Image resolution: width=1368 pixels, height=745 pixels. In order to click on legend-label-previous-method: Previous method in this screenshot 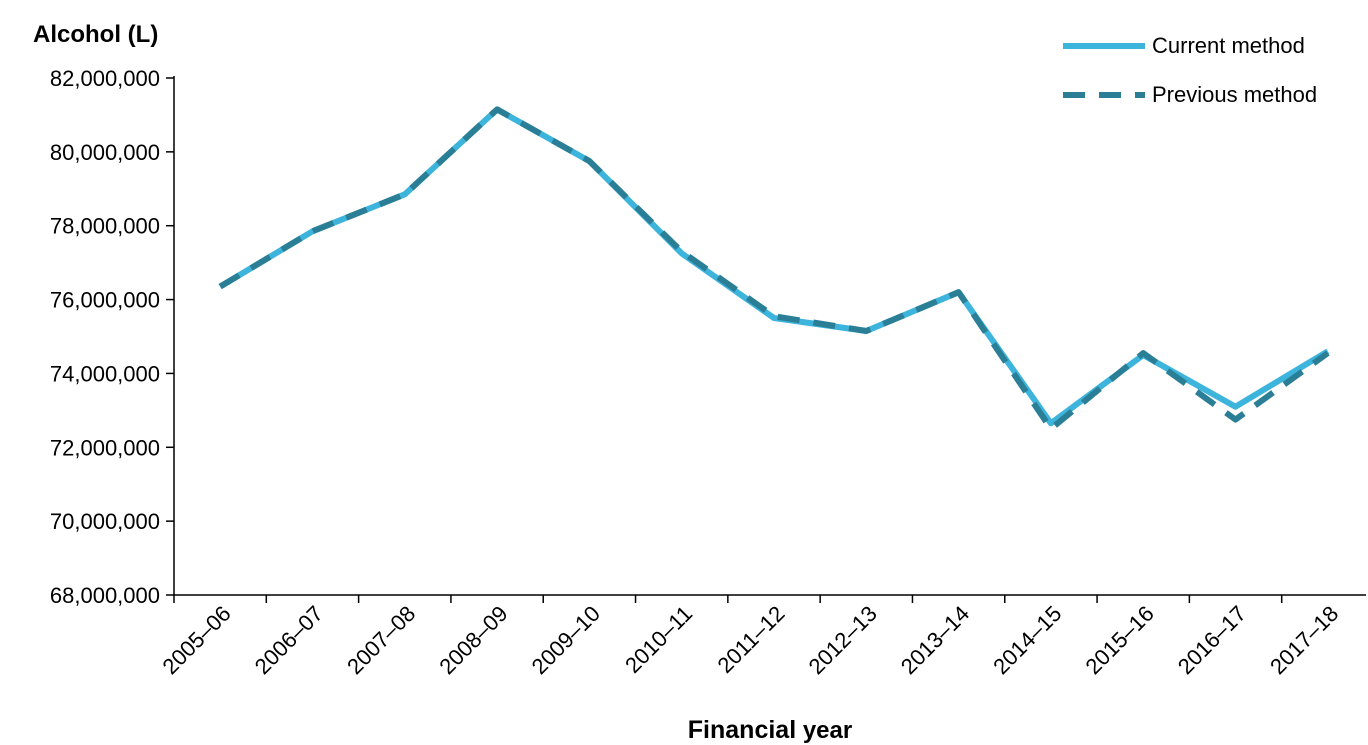, I will do `click(1234, 94)`.